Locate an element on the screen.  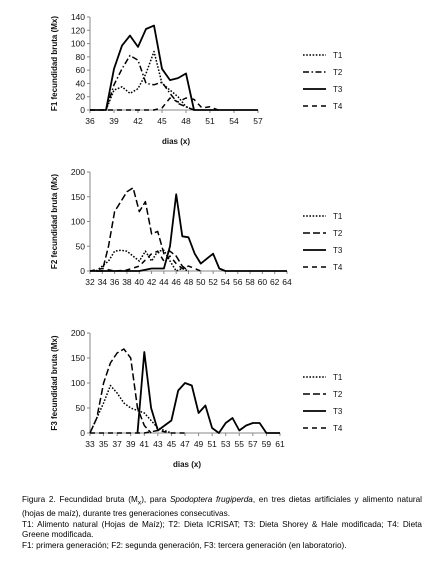
y-tick-label: 20 is located at coordinates (81, 97).